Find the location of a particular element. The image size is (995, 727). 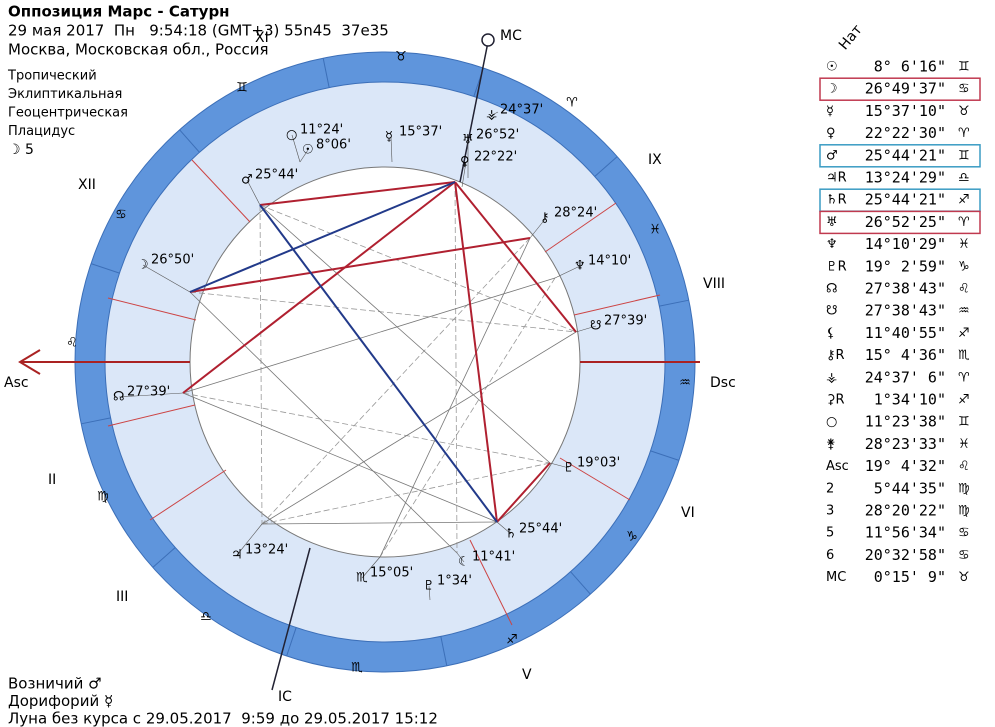

place-line: Москва, Московская обл., Россия is located at coordinates (138, 50).